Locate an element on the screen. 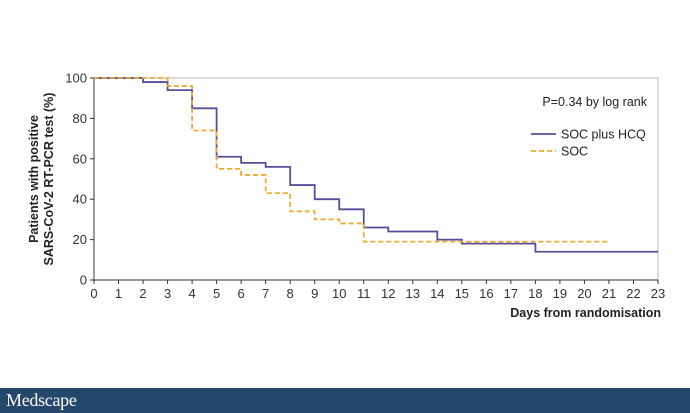 The height and width of the screenshot is (413, 690). x-tick-label: 5 is located at coordinates (216, 293).